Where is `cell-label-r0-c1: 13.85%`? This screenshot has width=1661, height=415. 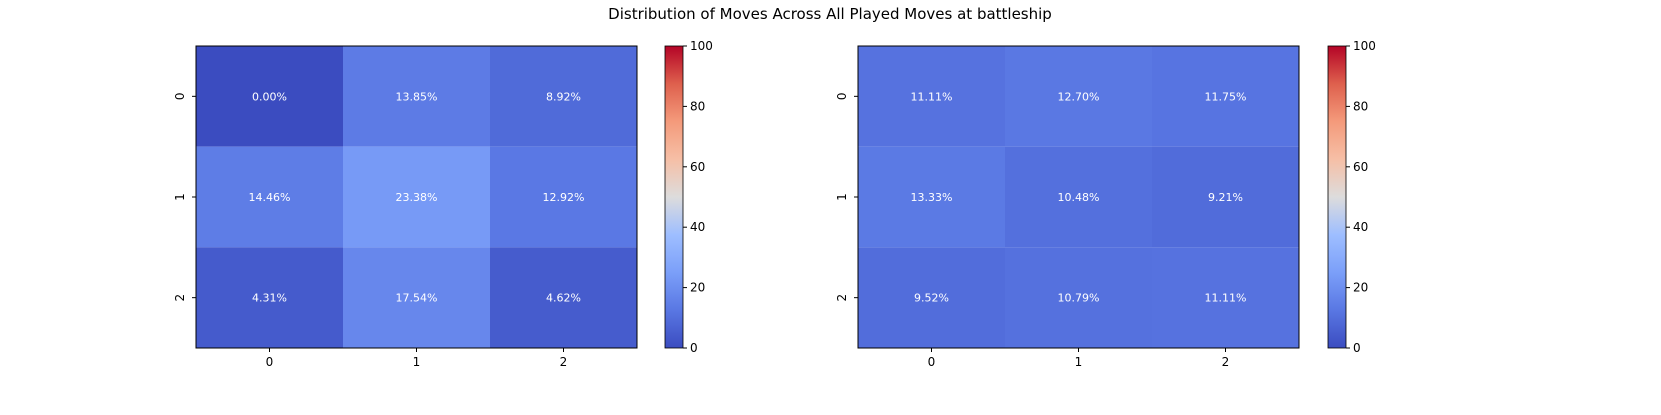
cell-label-r0-c1: 13.85% is located at coordinates (417, 96).